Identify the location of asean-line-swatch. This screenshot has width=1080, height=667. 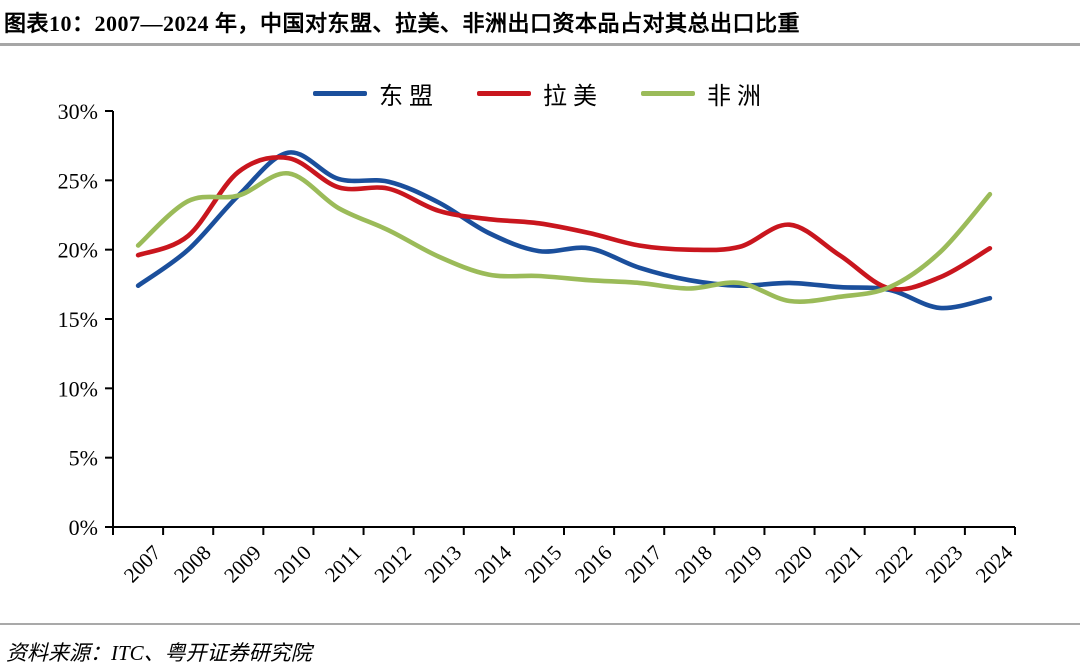
(340, 93).